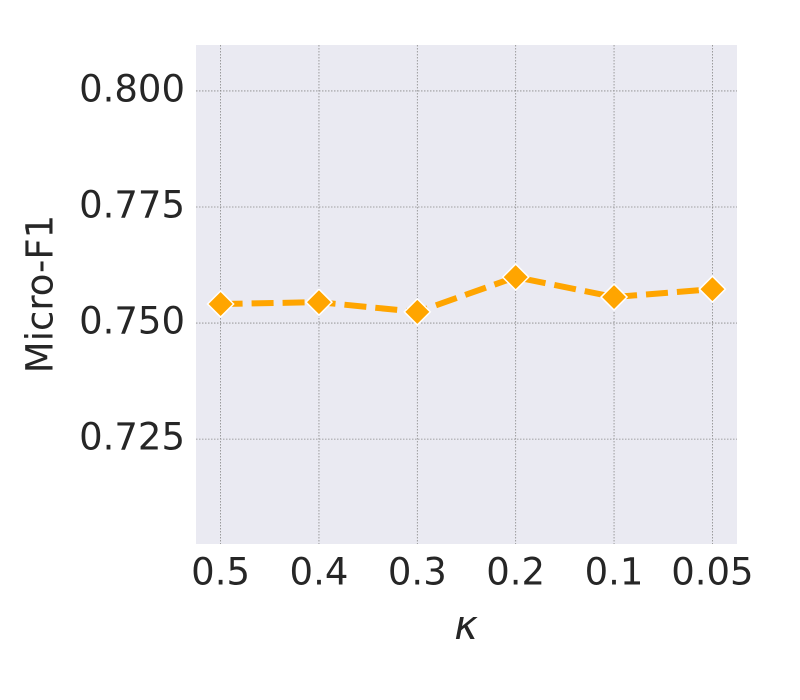  Describe the element at coordinates (417, 572) in the screenshot. I see `x-tick-label: 0.3` at that location.